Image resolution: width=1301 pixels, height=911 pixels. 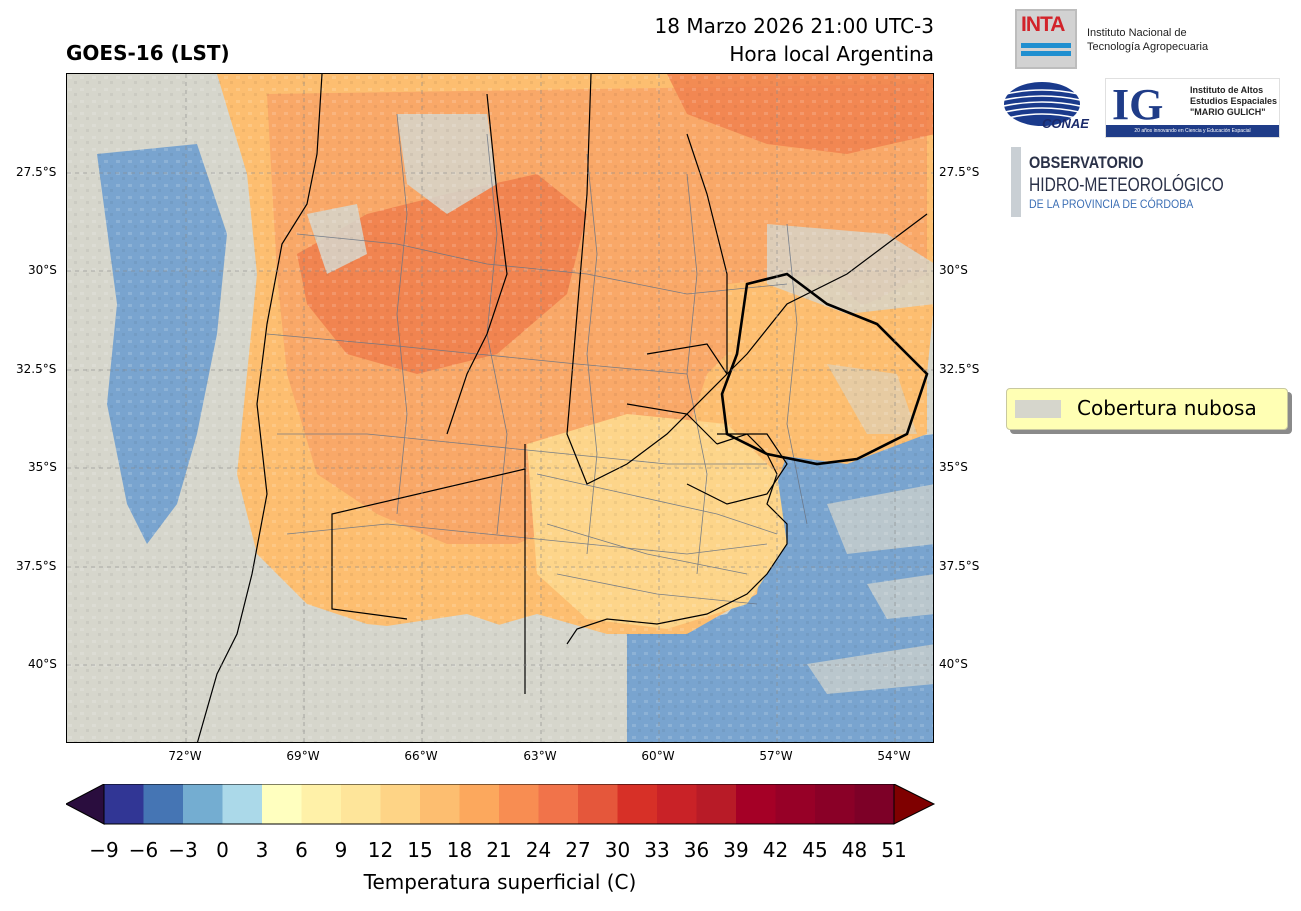 I want to click on ig-name-line3: "MARIO GULICH", so click(x=1228, y=112).